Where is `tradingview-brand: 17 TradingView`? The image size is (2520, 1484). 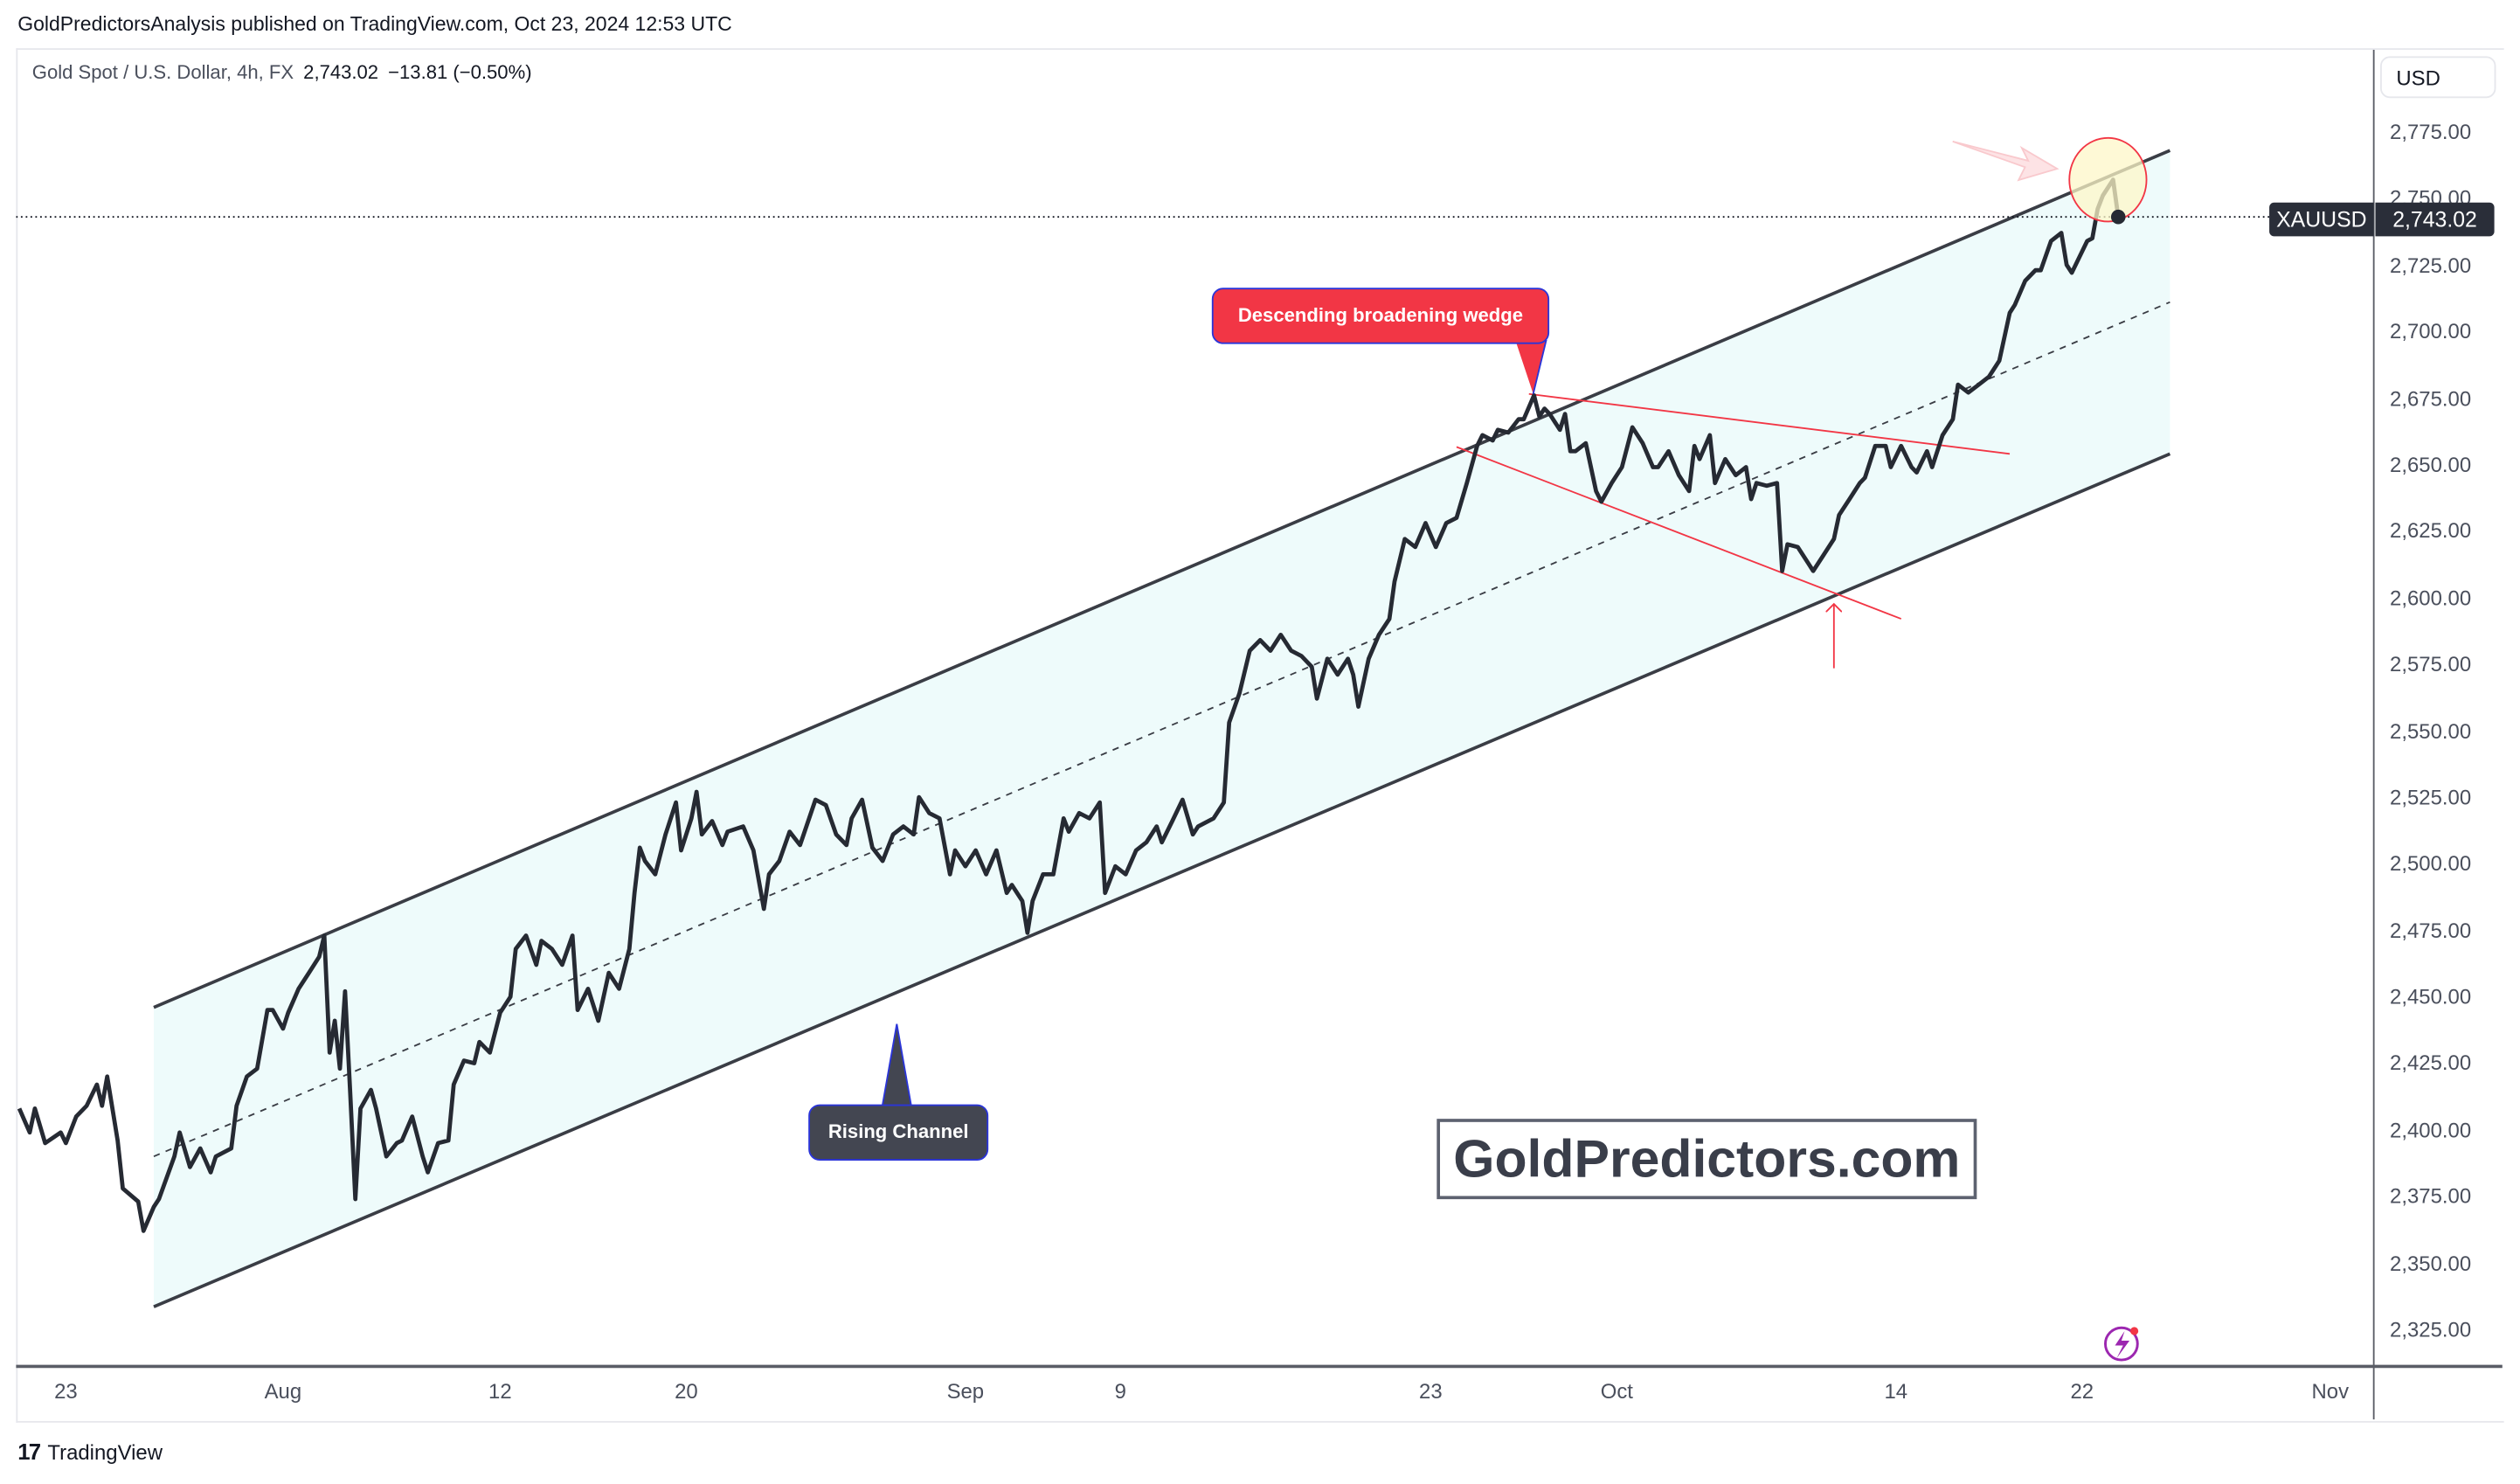 tradingview-brand: 17 TradingView is located at coordinates (90, 1451).